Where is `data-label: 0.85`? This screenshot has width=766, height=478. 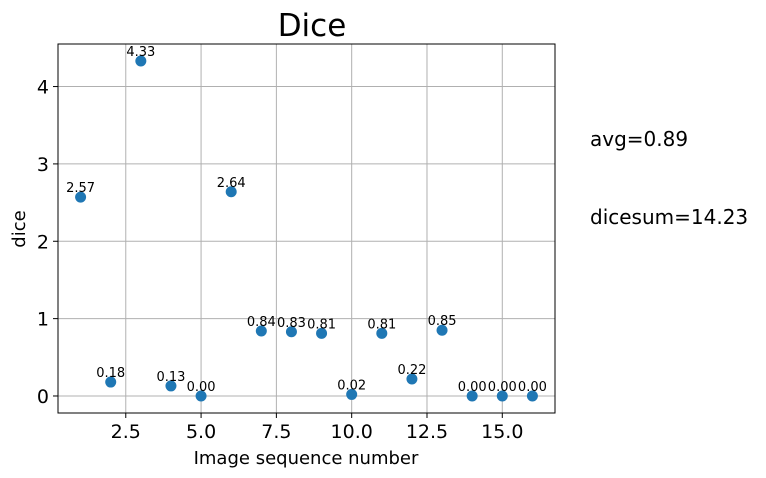
data-label: 0.85 is located at coordinates (442, 321).